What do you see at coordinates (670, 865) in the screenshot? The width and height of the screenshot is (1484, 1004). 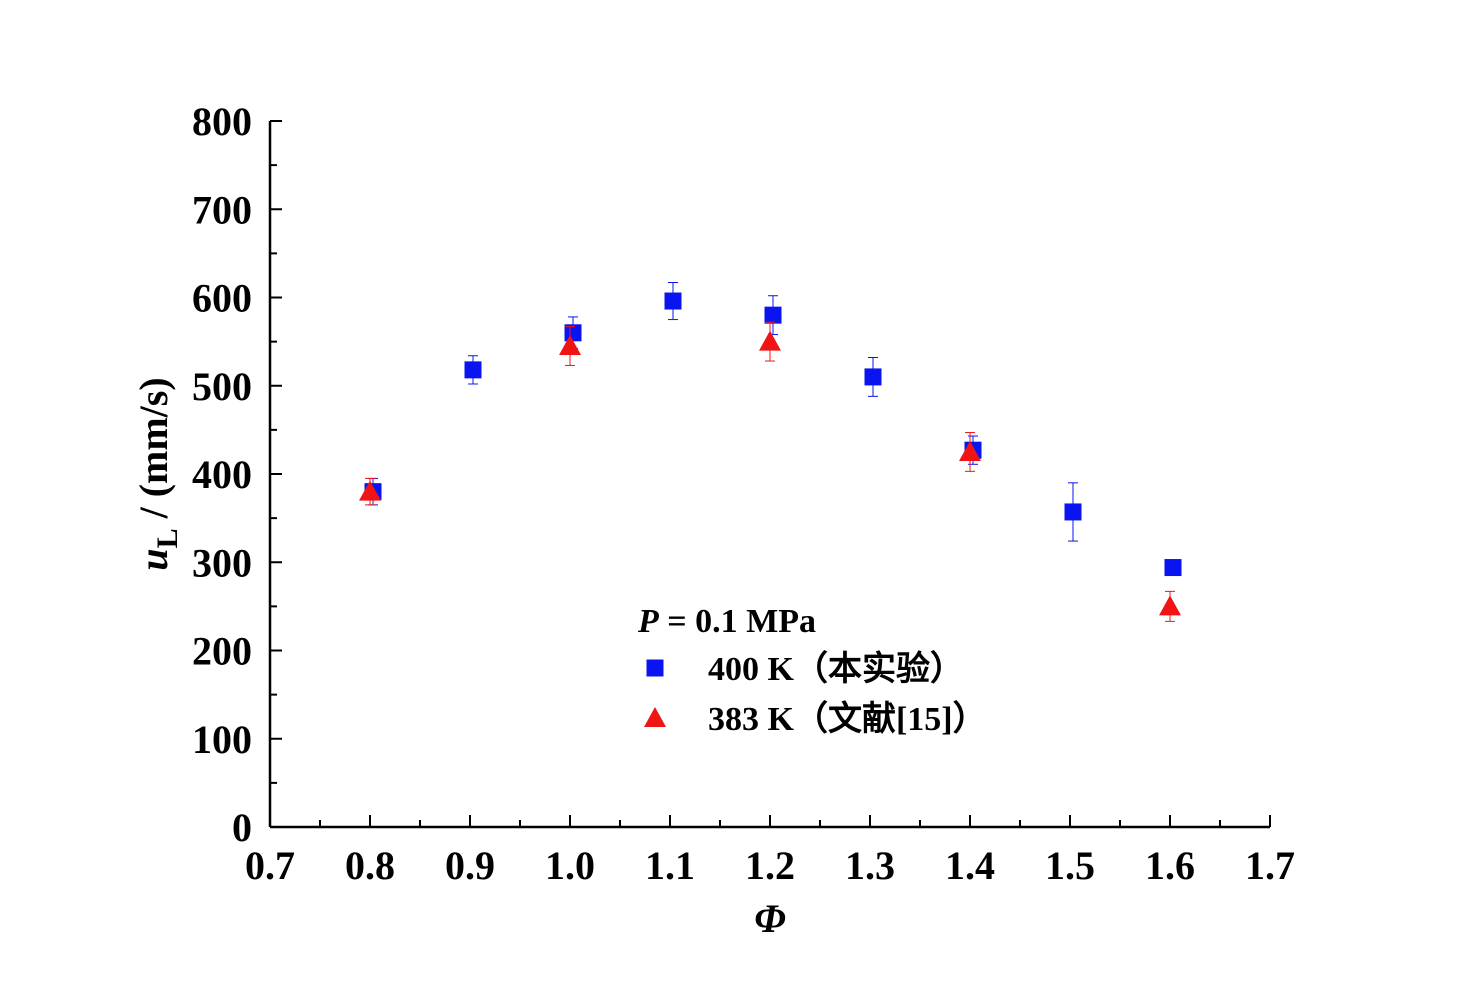 I see `x-tick-label: 1.1` at bounding box center [670, 865].